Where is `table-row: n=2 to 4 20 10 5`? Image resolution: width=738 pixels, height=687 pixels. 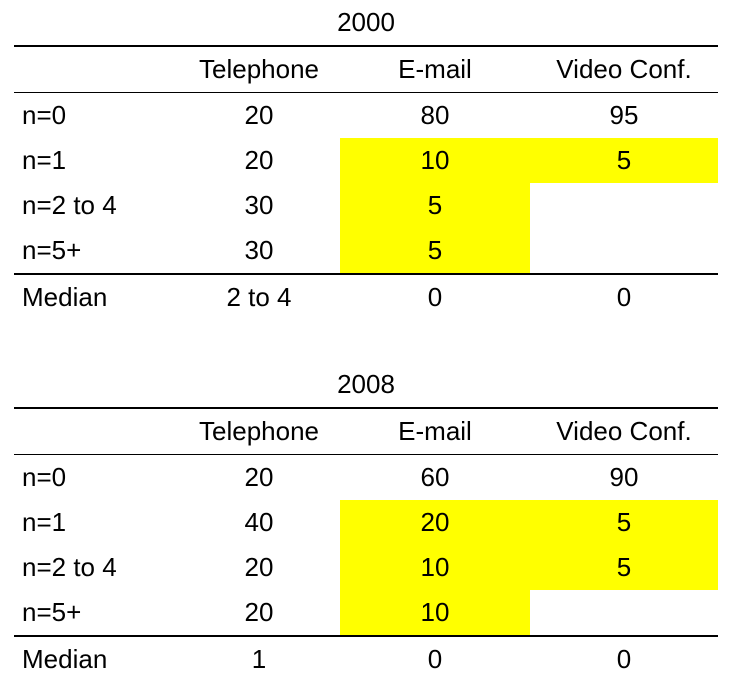
table-row: n=2 to 4 20 10 5 is located at coordinates (366, 567).